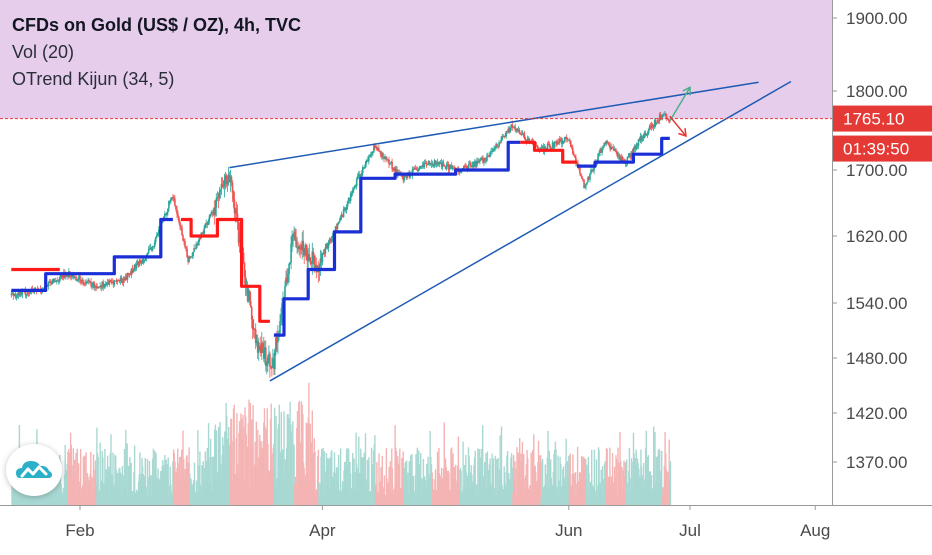 The height and width of the screenshot is (555, 932). What do you see at coordinates (157, 25) in the screenshot?
I see `symbol-title: CFDs on Gold (US$ / OZ), 4h, TVC` at bounding box center [157, 25].